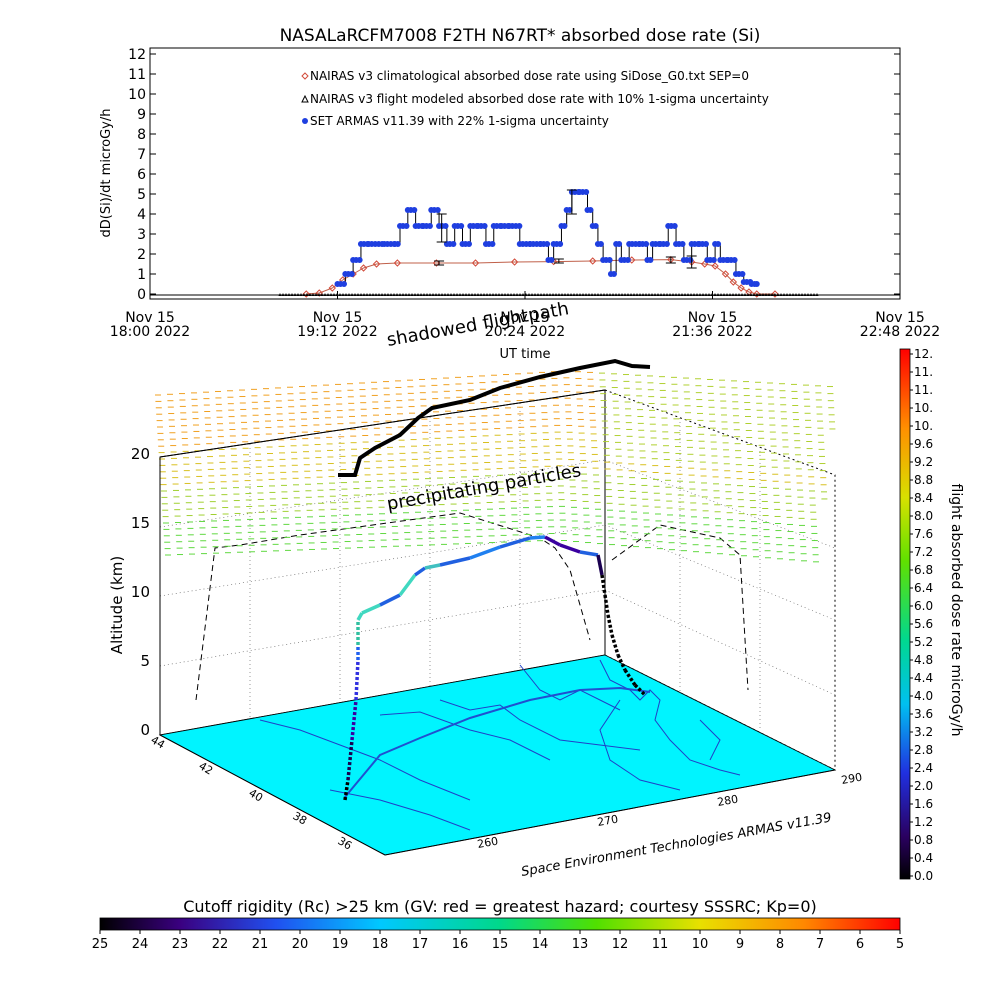 This screenshot has width=1000, height=1000. Describe the element at coordinates (923, 408) in the screenshot. I see `dose-colorbar-tick-label: 10.` at that location.